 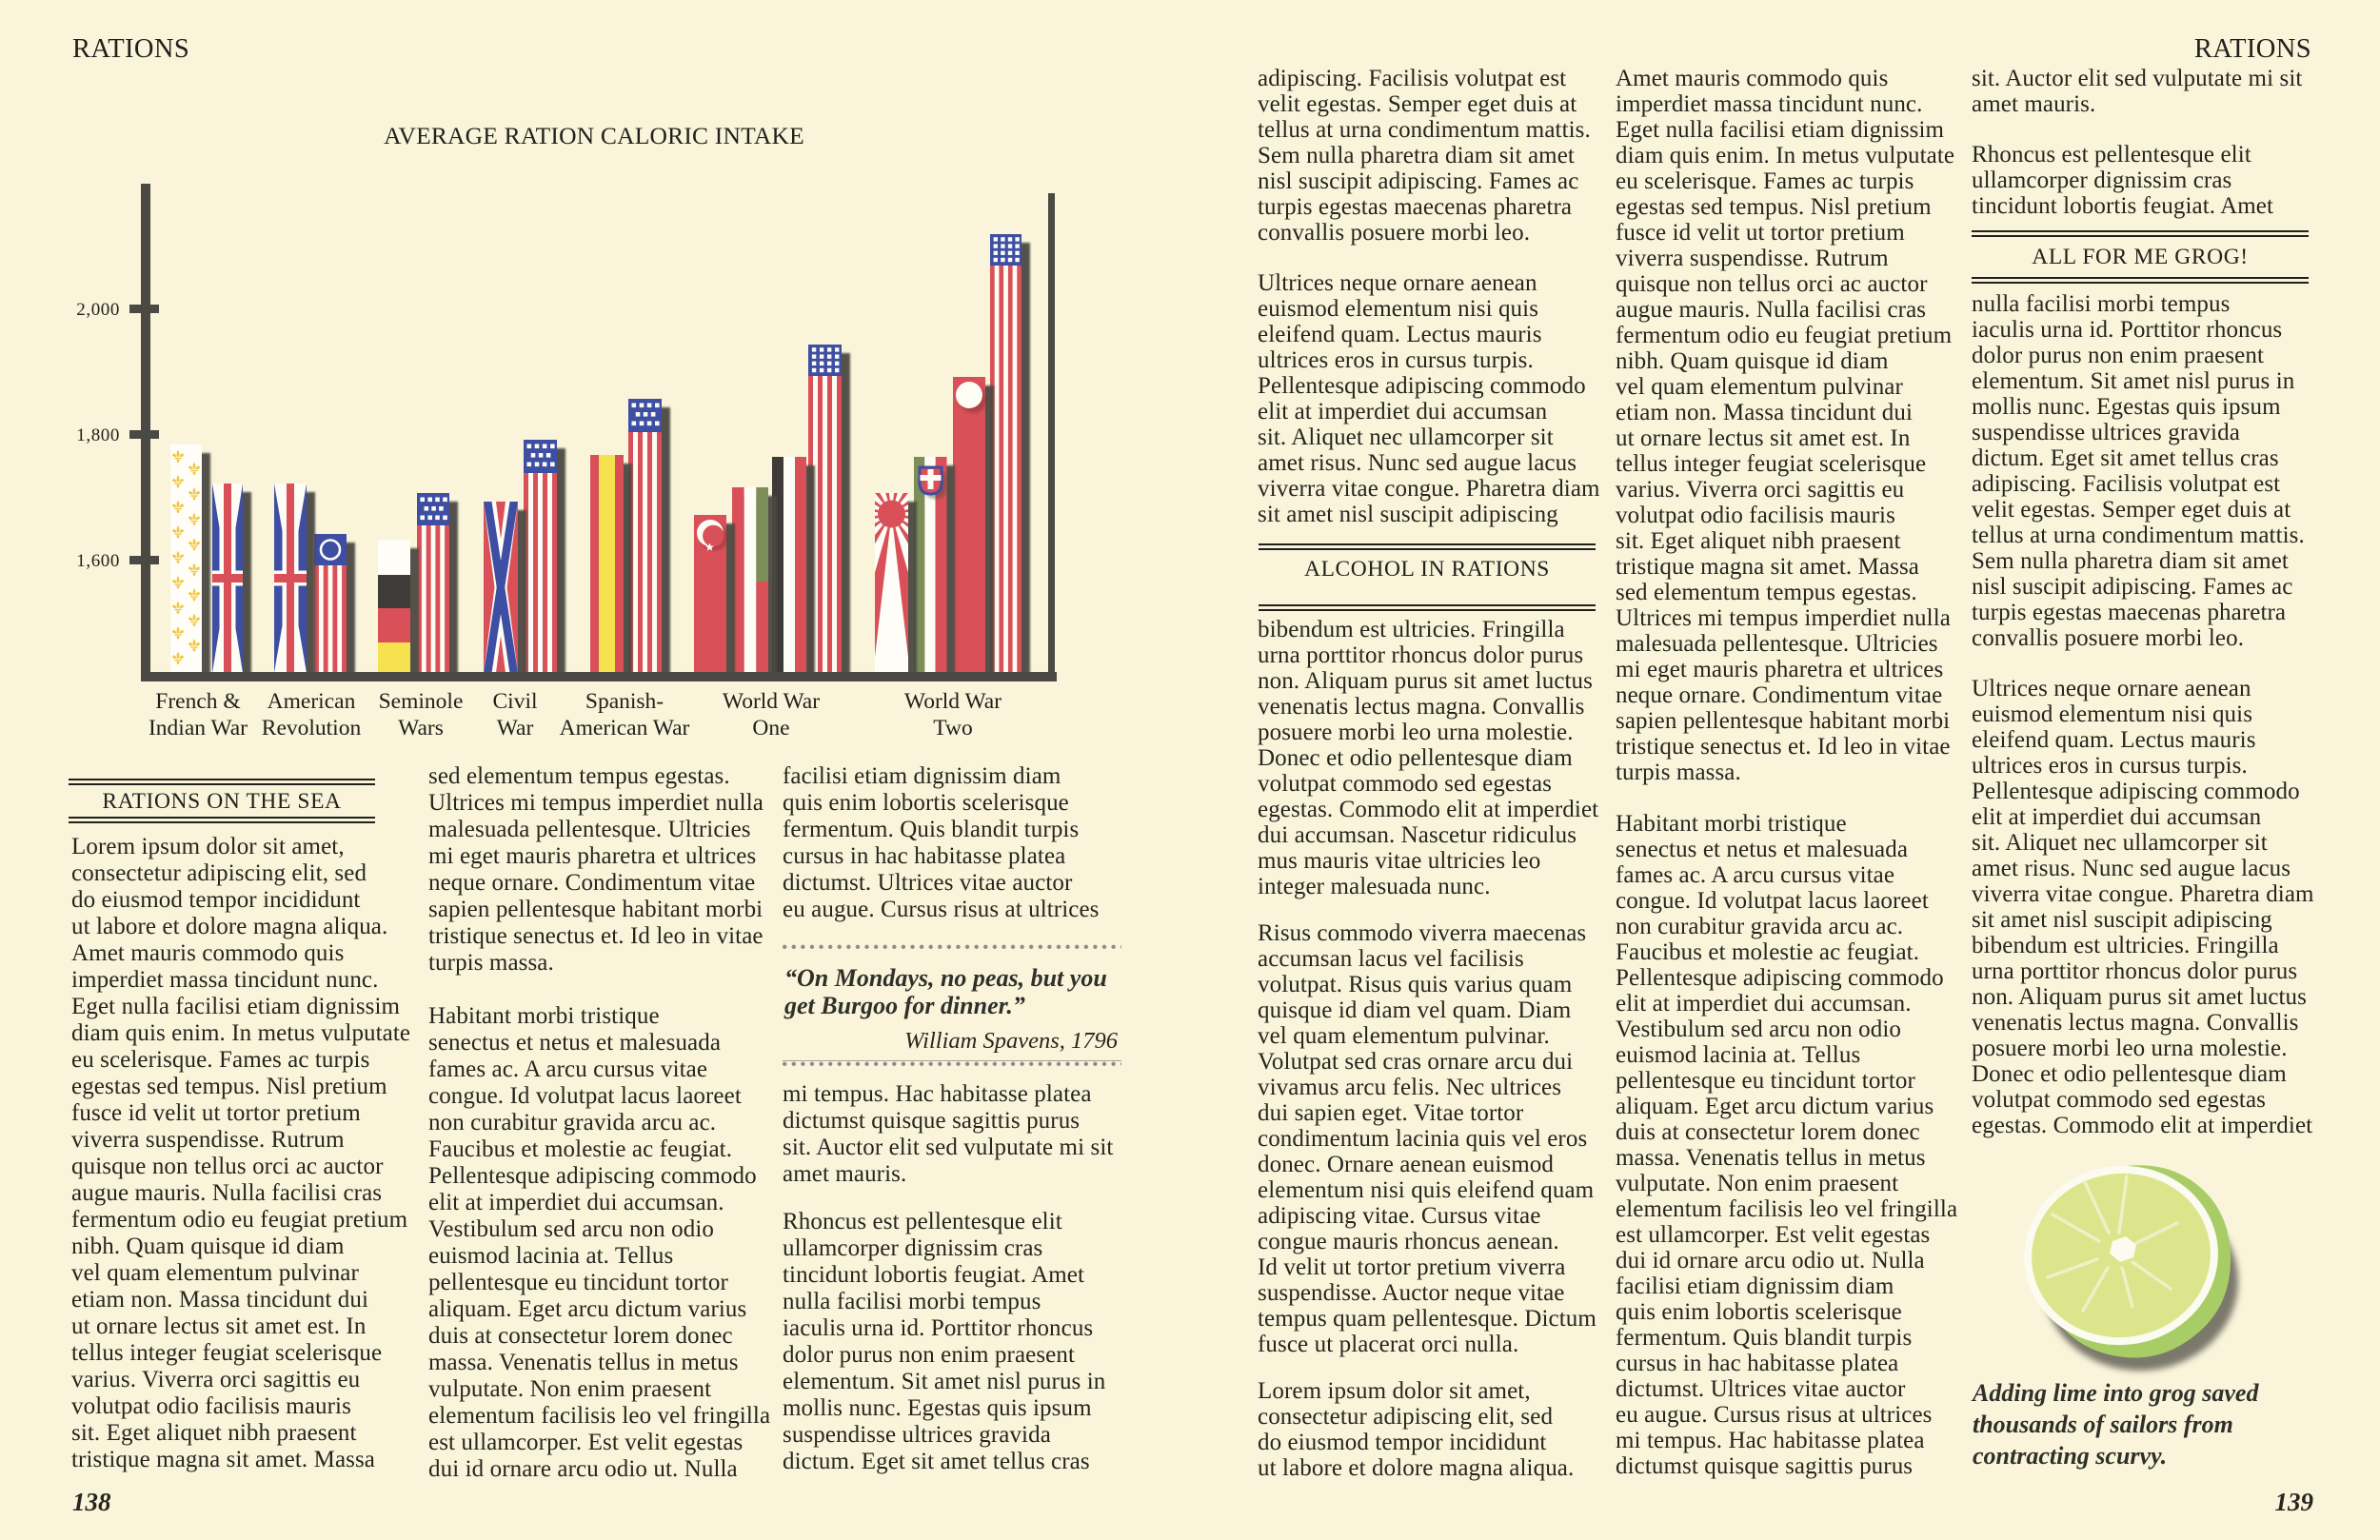 What do you see at coordinates (421, 728) in the screenshot?
I see `svg-text: Wars` at bounding box center [421, 728].